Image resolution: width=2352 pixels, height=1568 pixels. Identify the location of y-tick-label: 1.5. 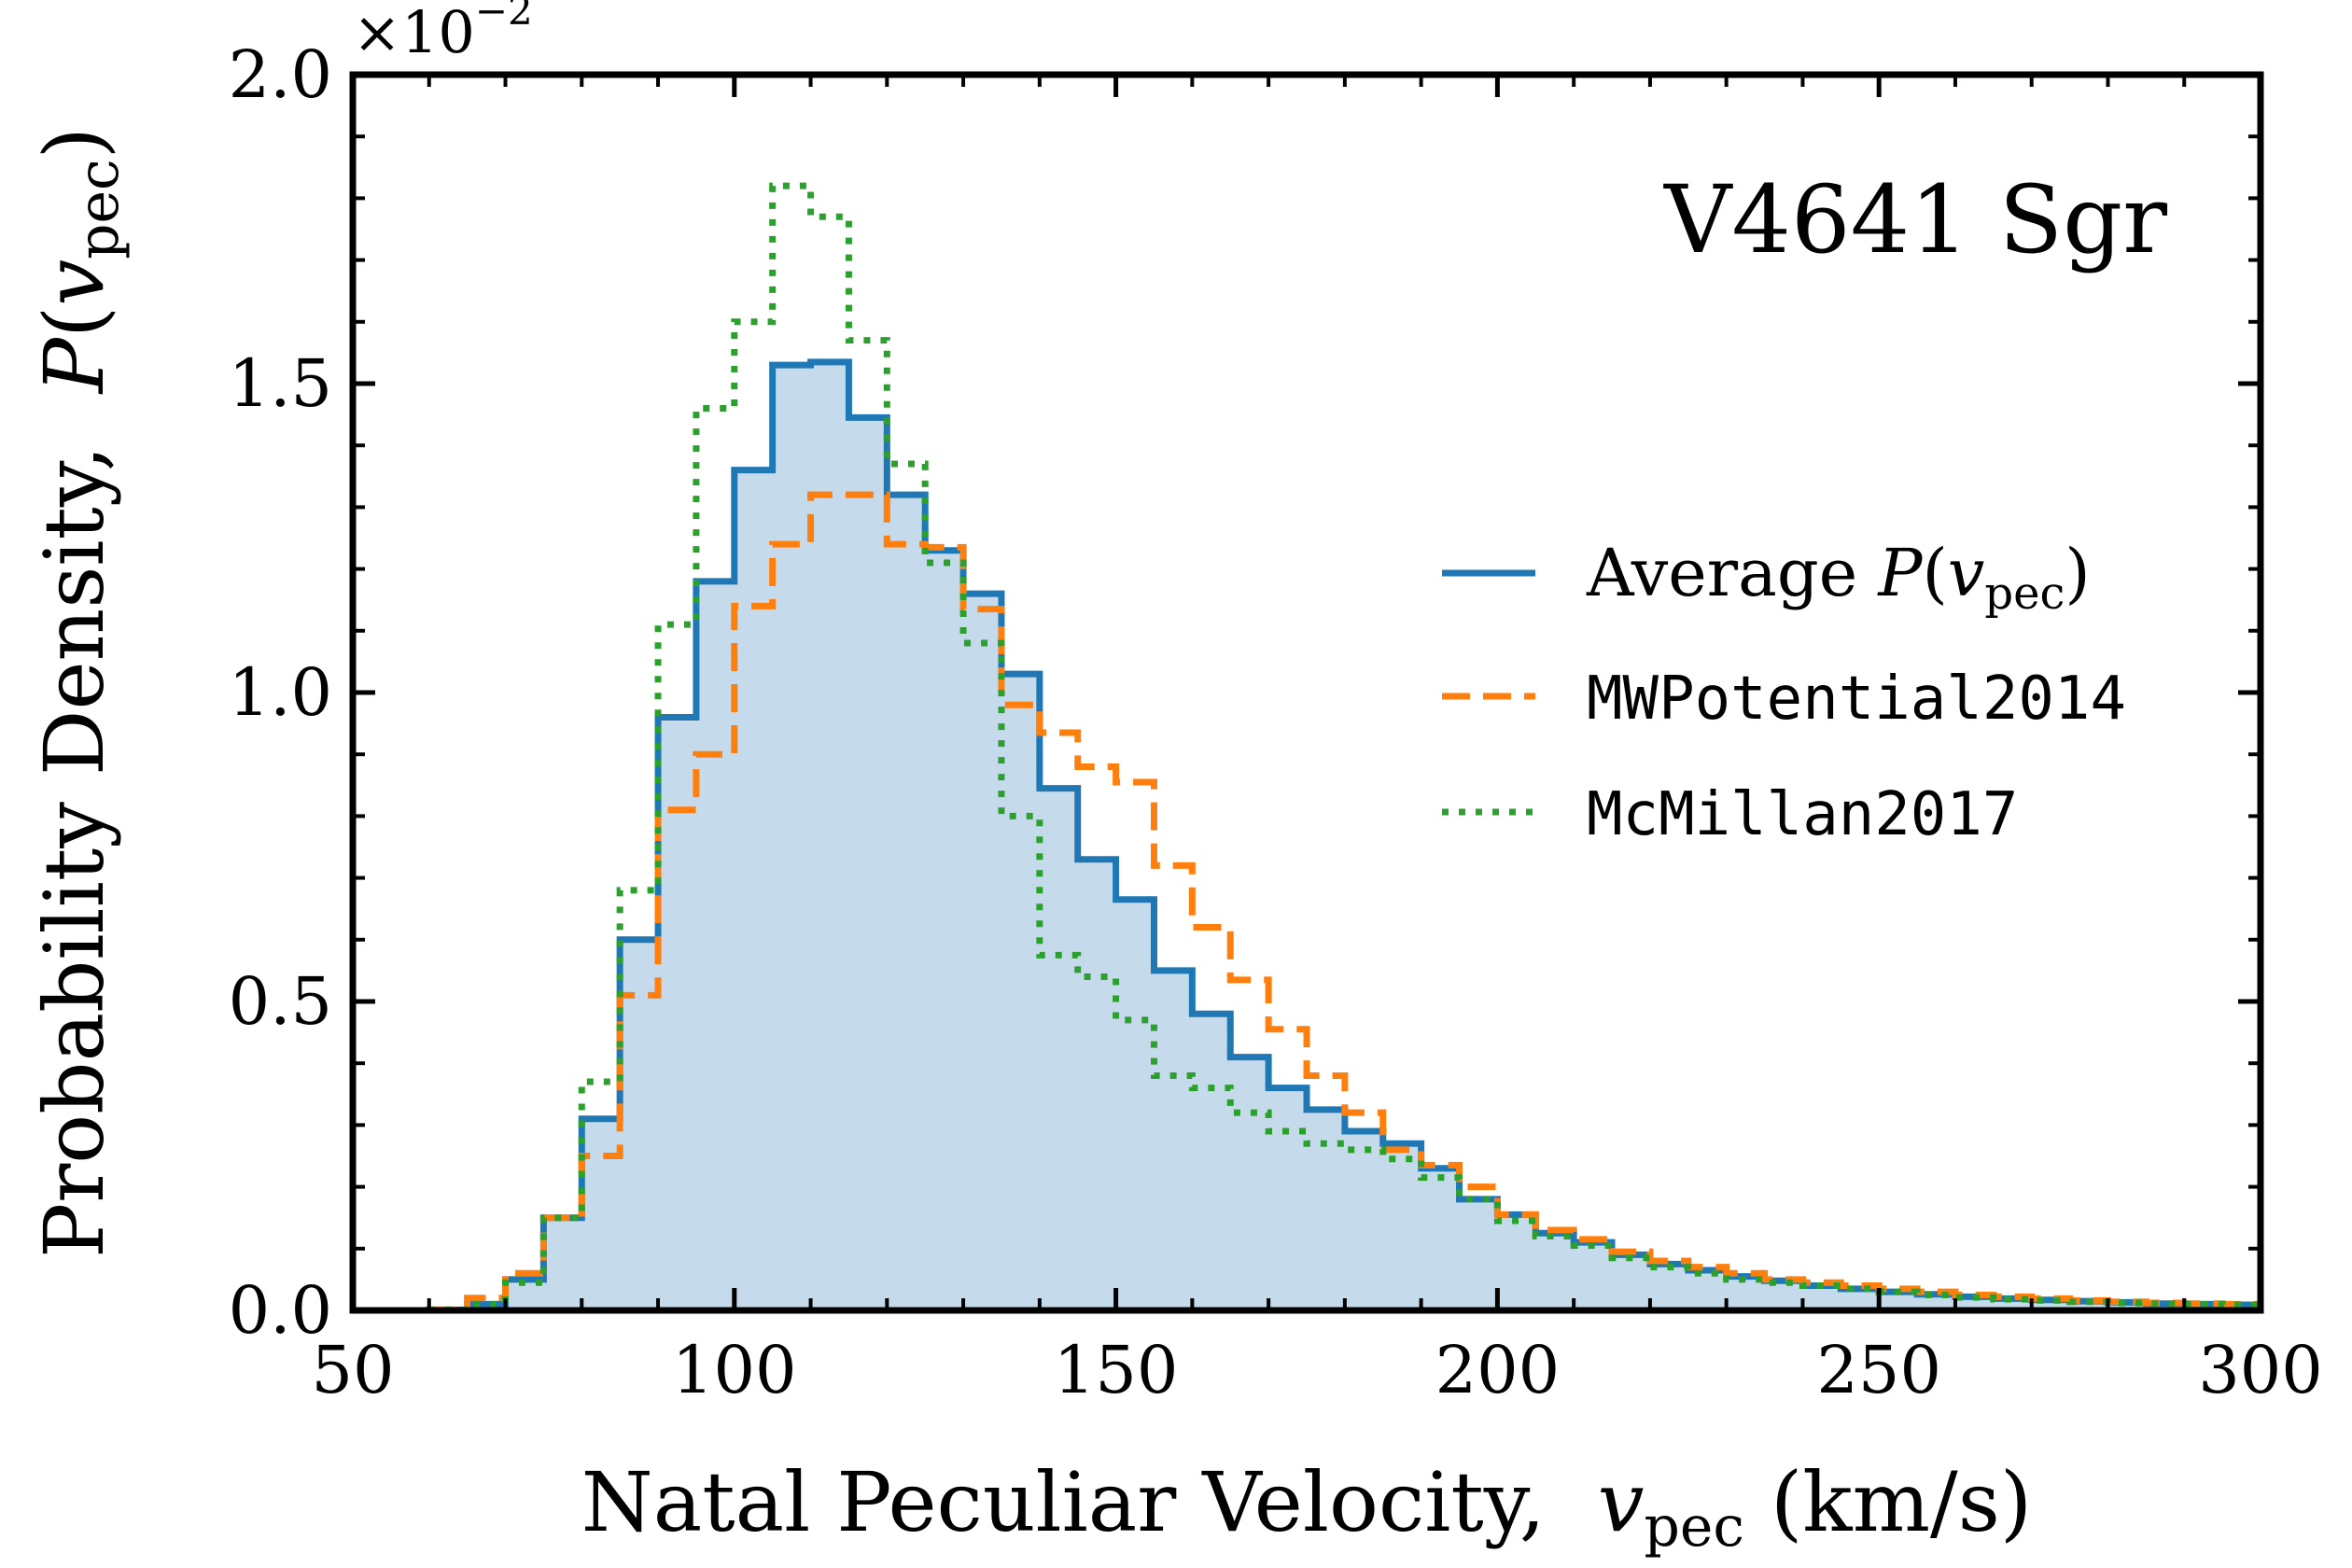
(280, 383).